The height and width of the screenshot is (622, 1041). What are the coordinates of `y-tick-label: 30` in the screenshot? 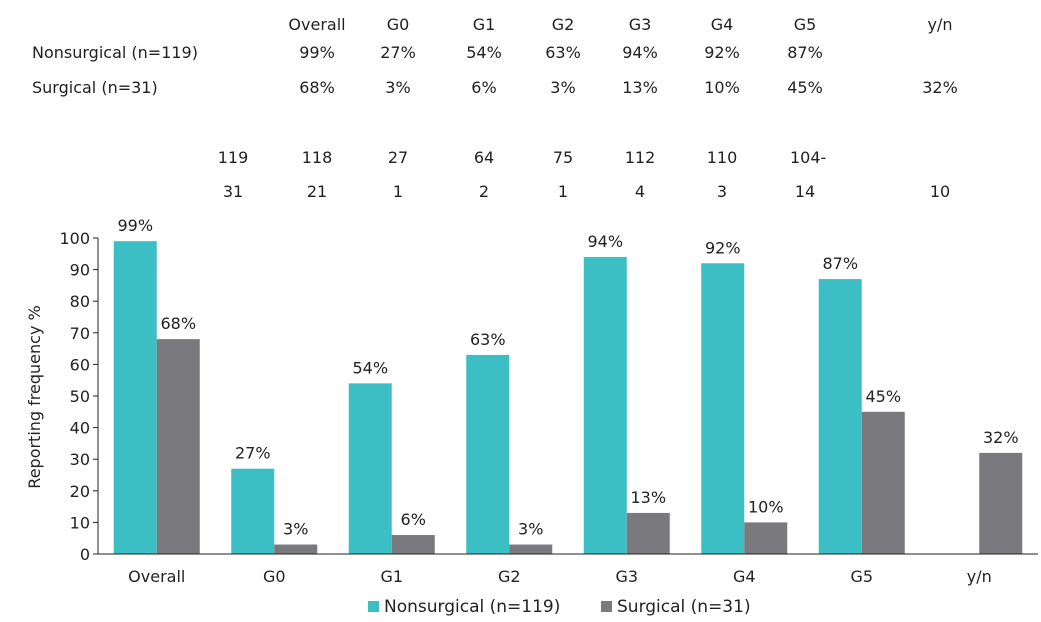 It's located at (80, 459).